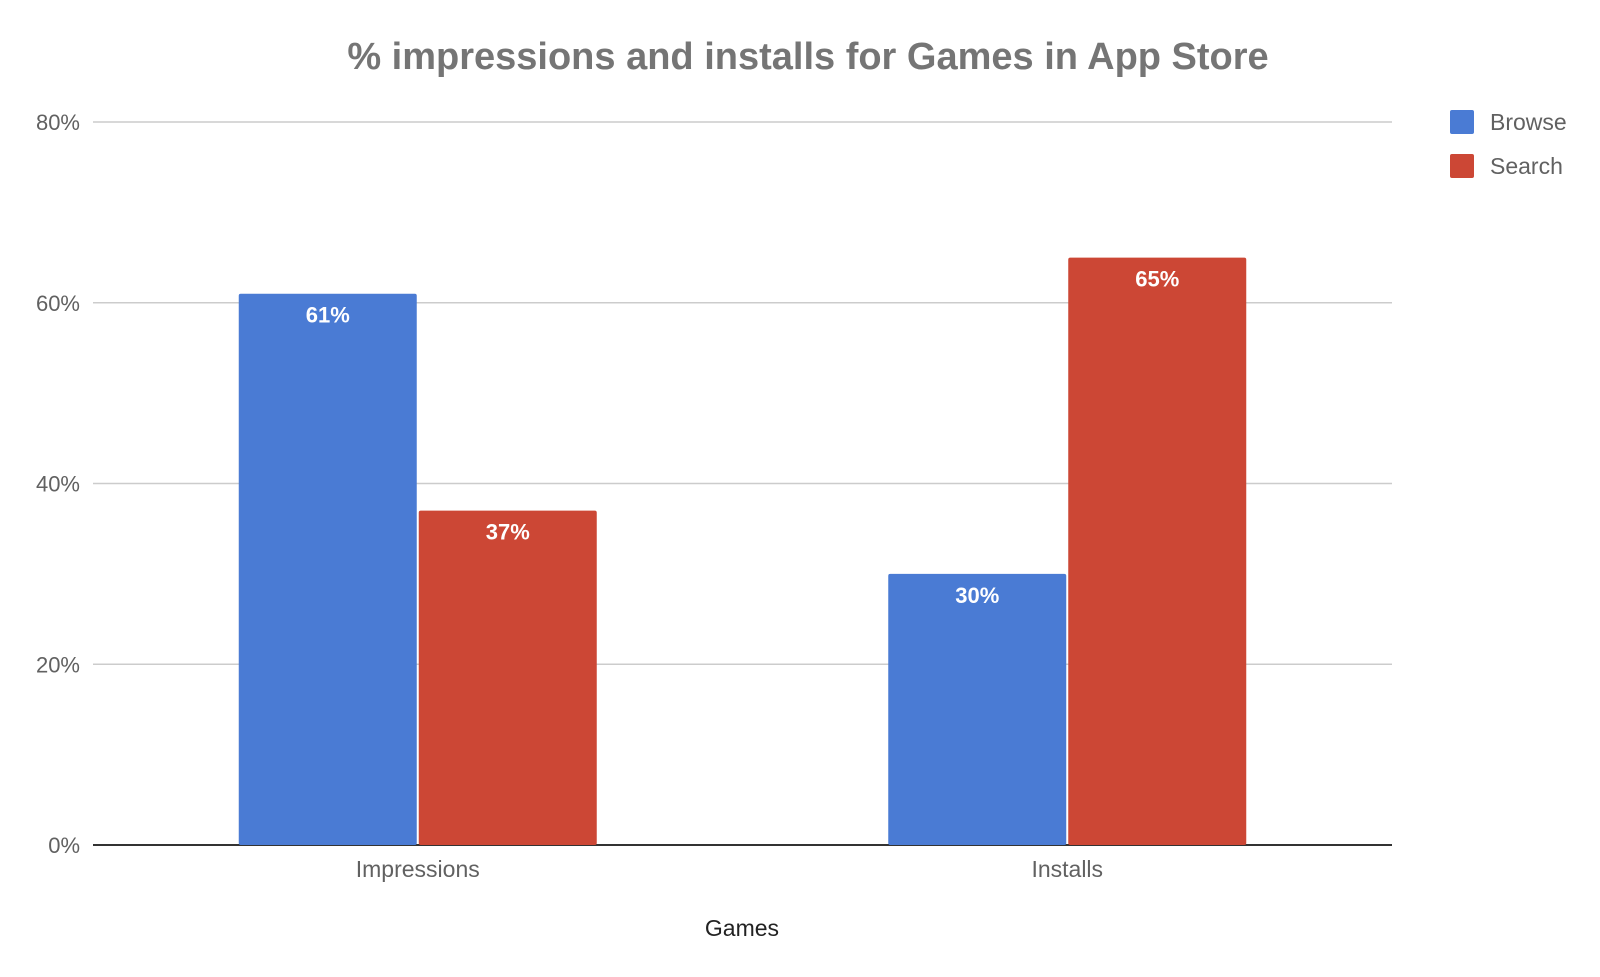 This screenshot has width=1600, height=977. What do you see at coordinates (327, 569) in the screenshot?
I see `bar-browse-impressions` at bounding box center [327, 569].